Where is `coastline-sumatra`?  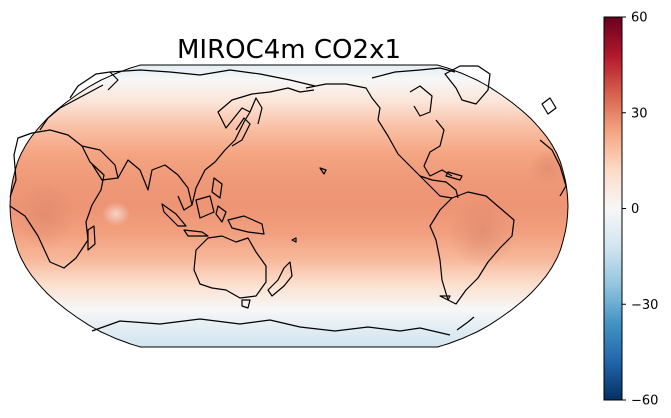 coastline-sumatra is located at coordinates (174, 215).